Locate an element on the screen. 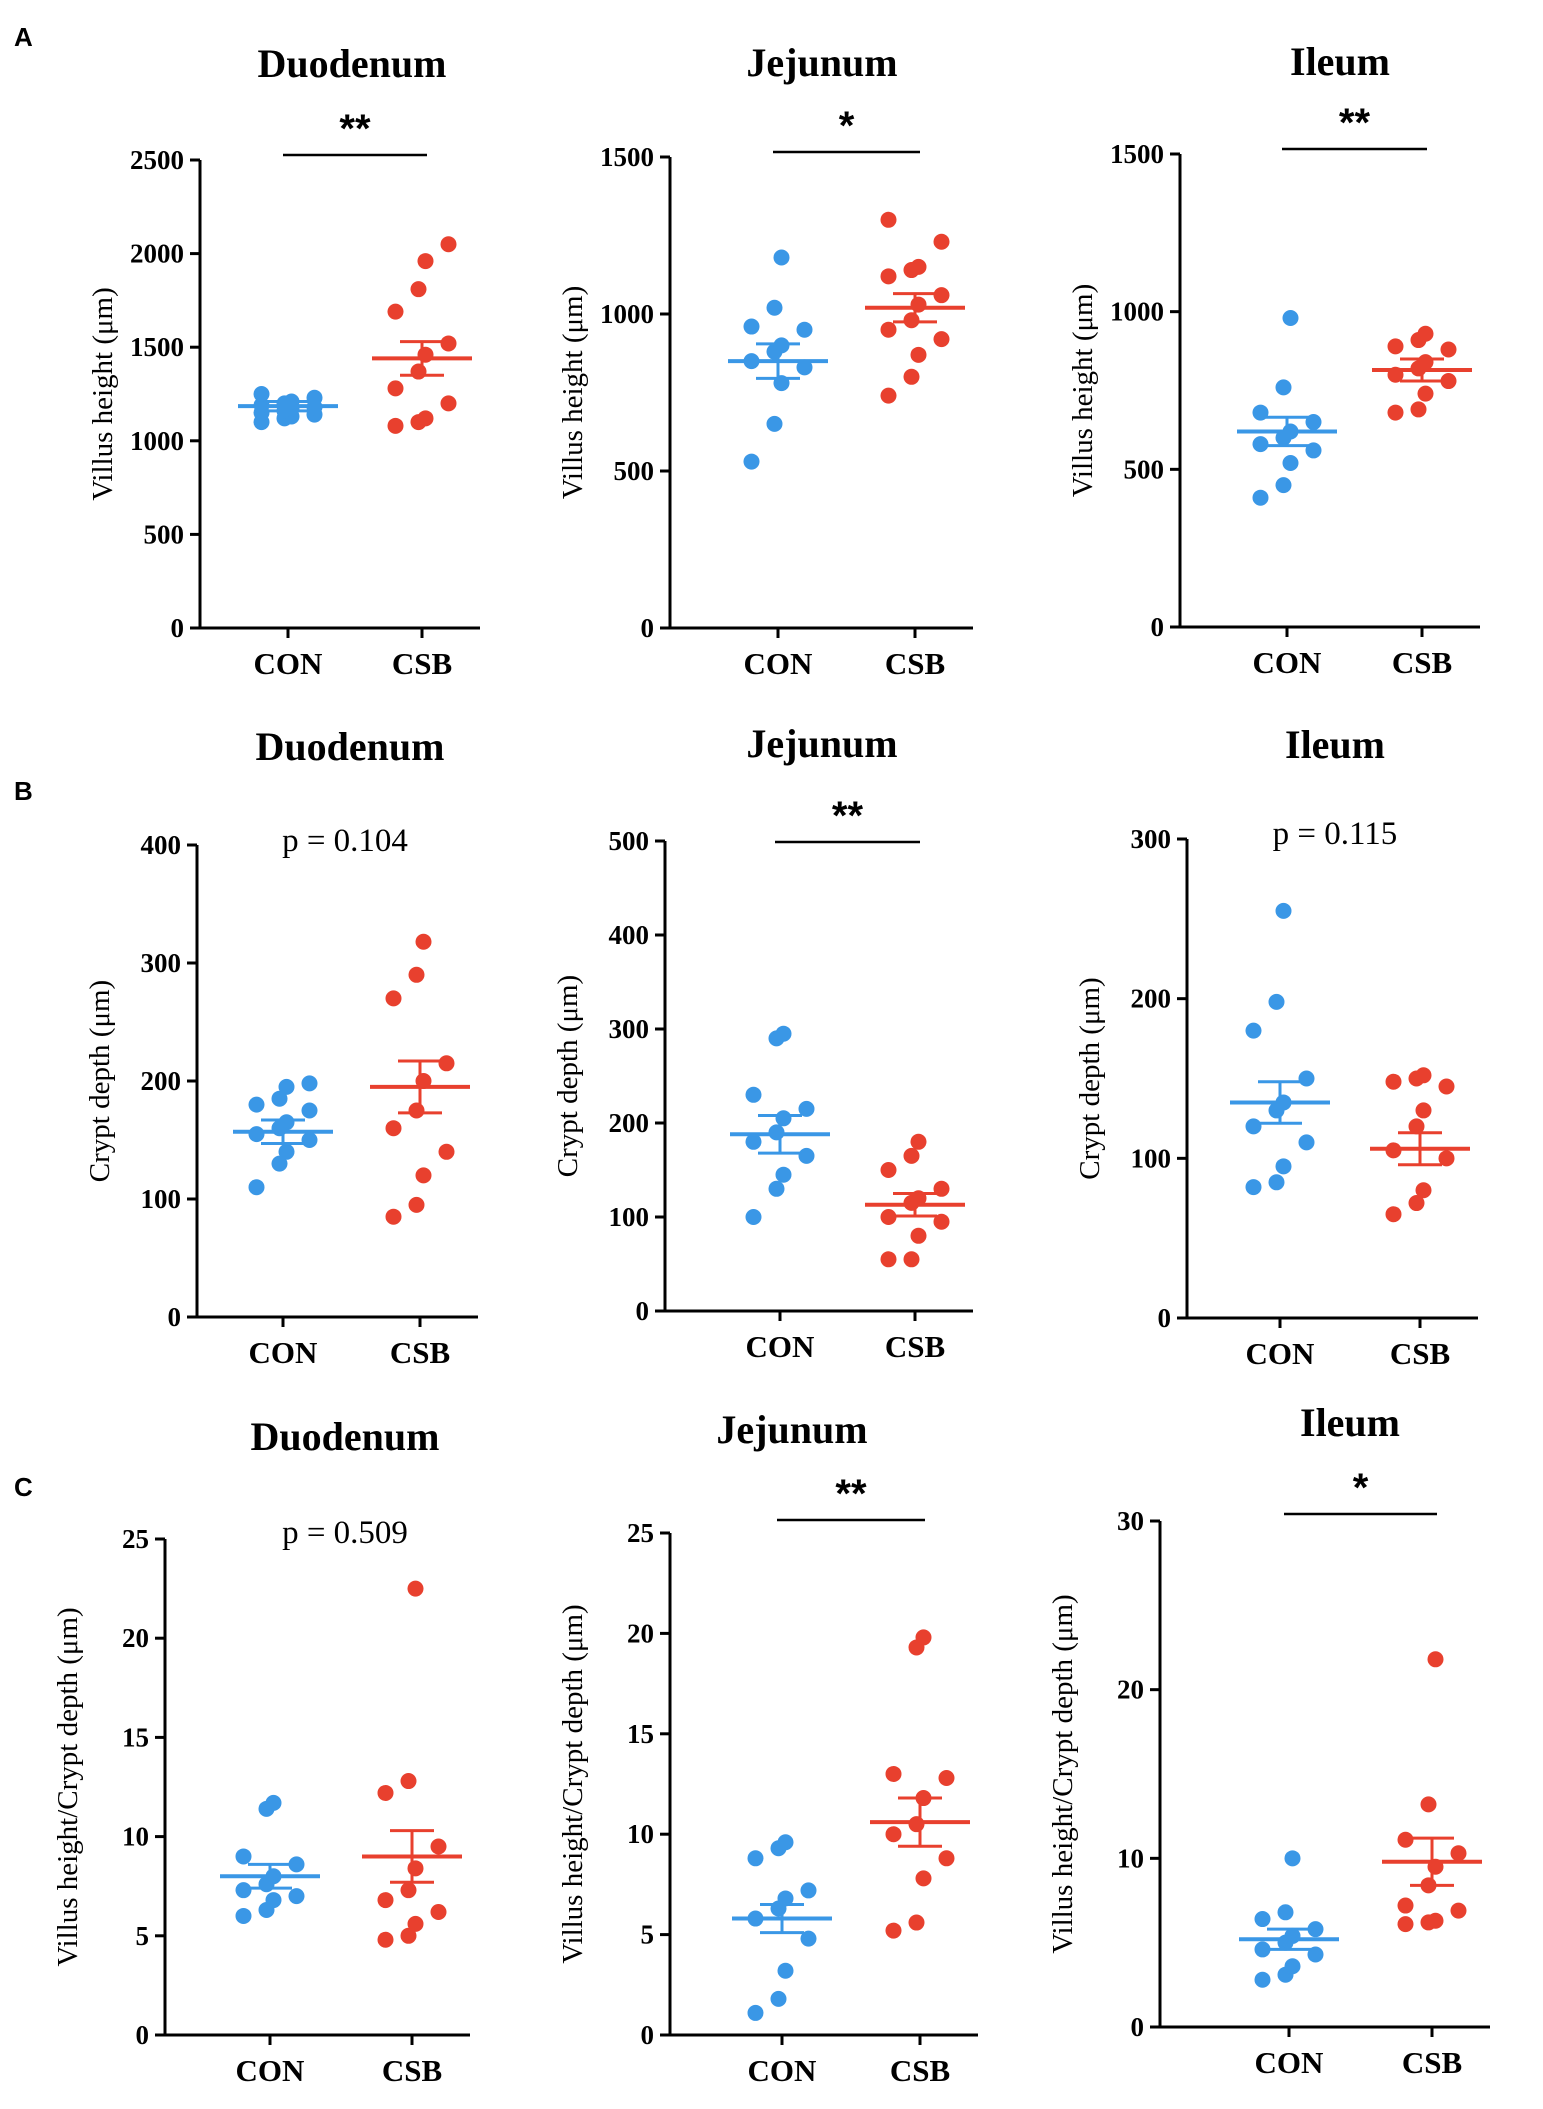 This screenshot has width=1543, height=2109. panel-label-b: B is located at coordinates (23, 791).